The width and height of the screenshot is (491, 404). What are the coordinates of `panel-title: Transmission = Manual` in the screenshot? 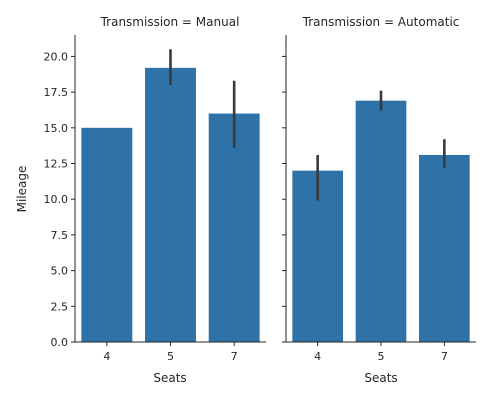 It's located at (170, 22).